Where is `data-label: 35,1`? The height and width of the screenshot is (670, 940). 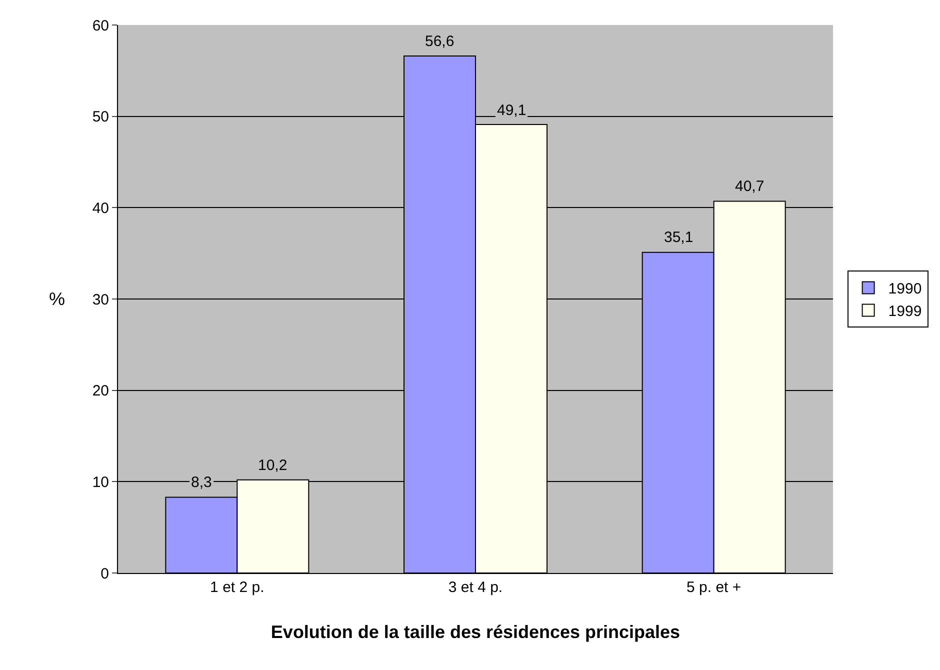 data-label: 35,1 is located at coordinates (679, 237).